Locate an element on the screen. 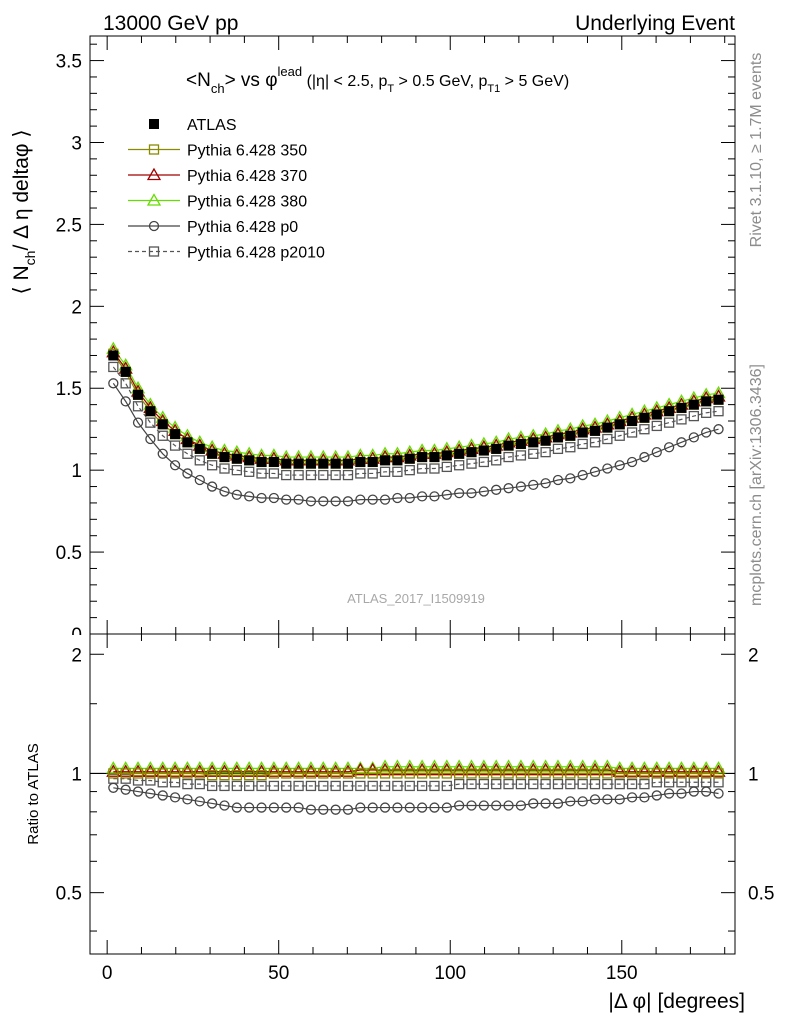  series-atlas is located at coordinates (416, 409).